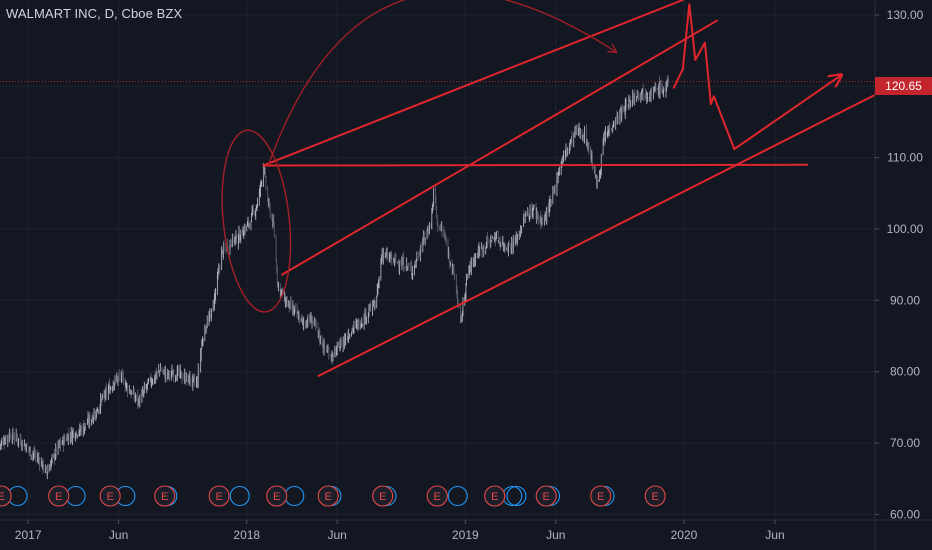 Image resolution: width=932 pixels, height=550 pixels. Describe the element at coordinates (757, 77) in the screenshot. I see `projection-path` at that location.